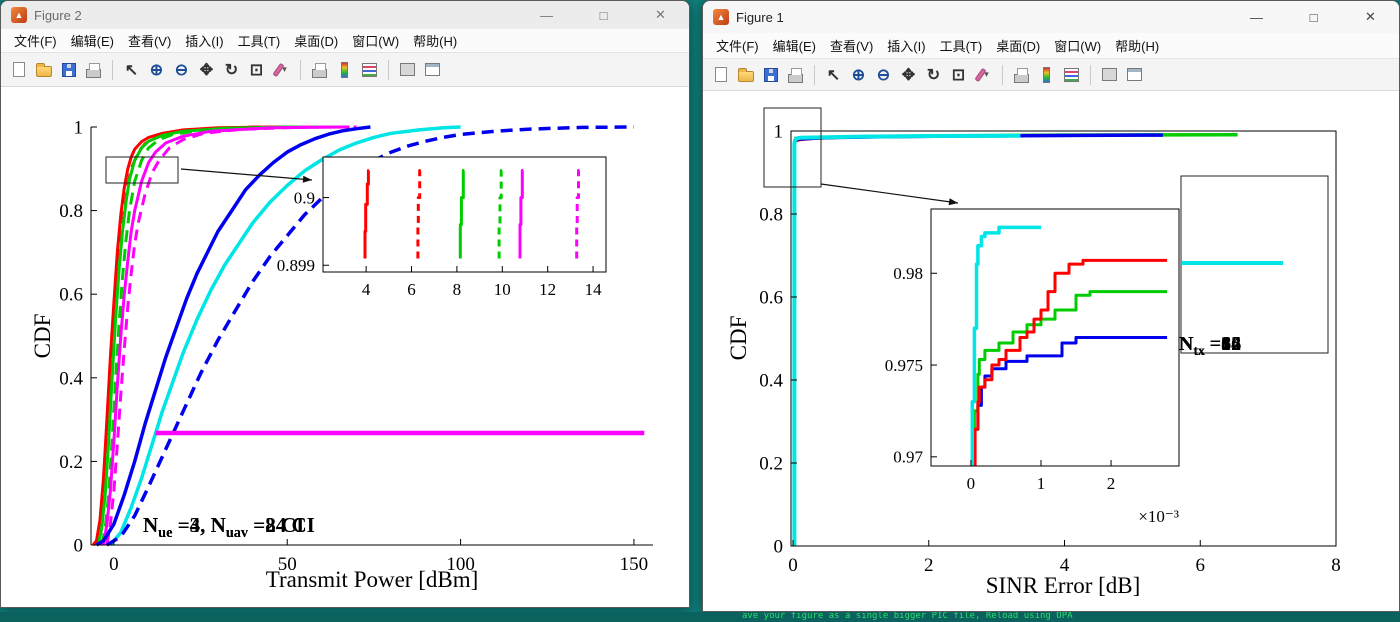 This screenshot has width=1400, height=622. What do you see at coordinates (1051, 46) in the screenshot?
I see `menubar-figure1: 文件(F) 编辑(E) 查看(V) 插入(I) 工具(T) 桌面(D) 窗口(W) 帮助(H)` at bounding box center [1051, 46].